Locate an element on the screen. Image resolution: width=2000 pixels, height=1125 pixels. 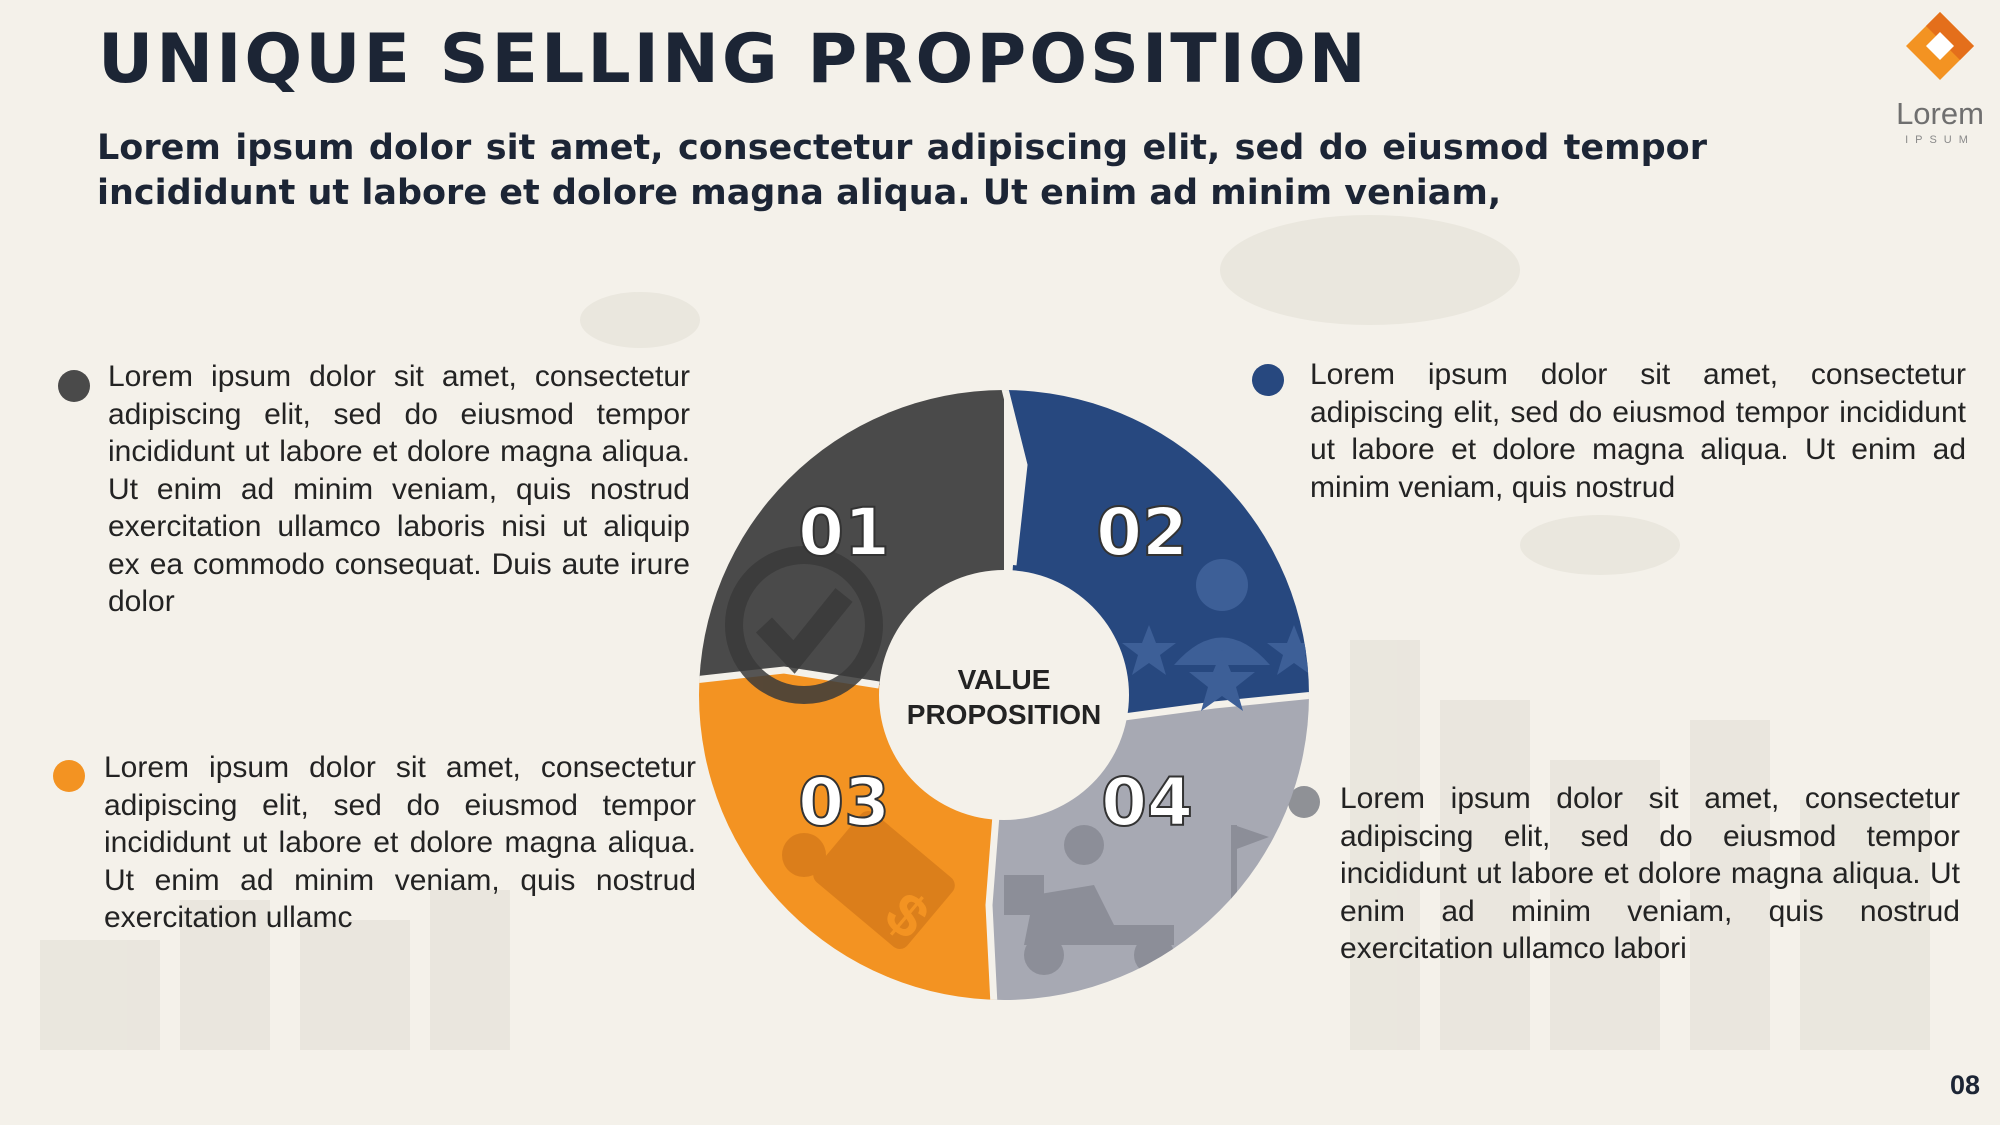
slide-title: UNIQUE SELLING PROPOSITION is located at coordinates (733, 59).